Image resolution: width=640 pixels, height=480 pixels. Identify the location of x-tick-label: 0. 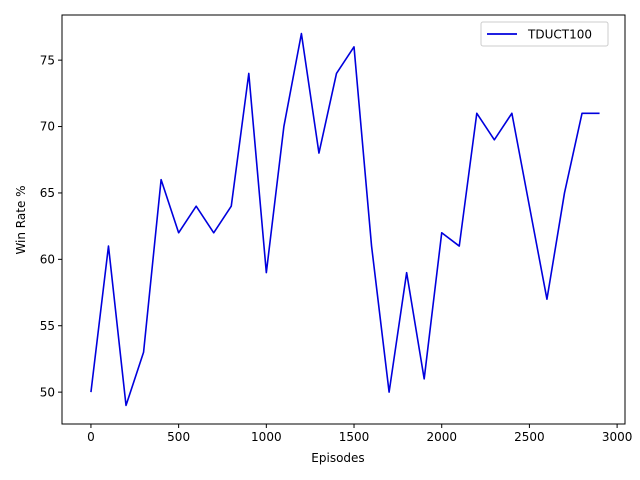
(91, 437).